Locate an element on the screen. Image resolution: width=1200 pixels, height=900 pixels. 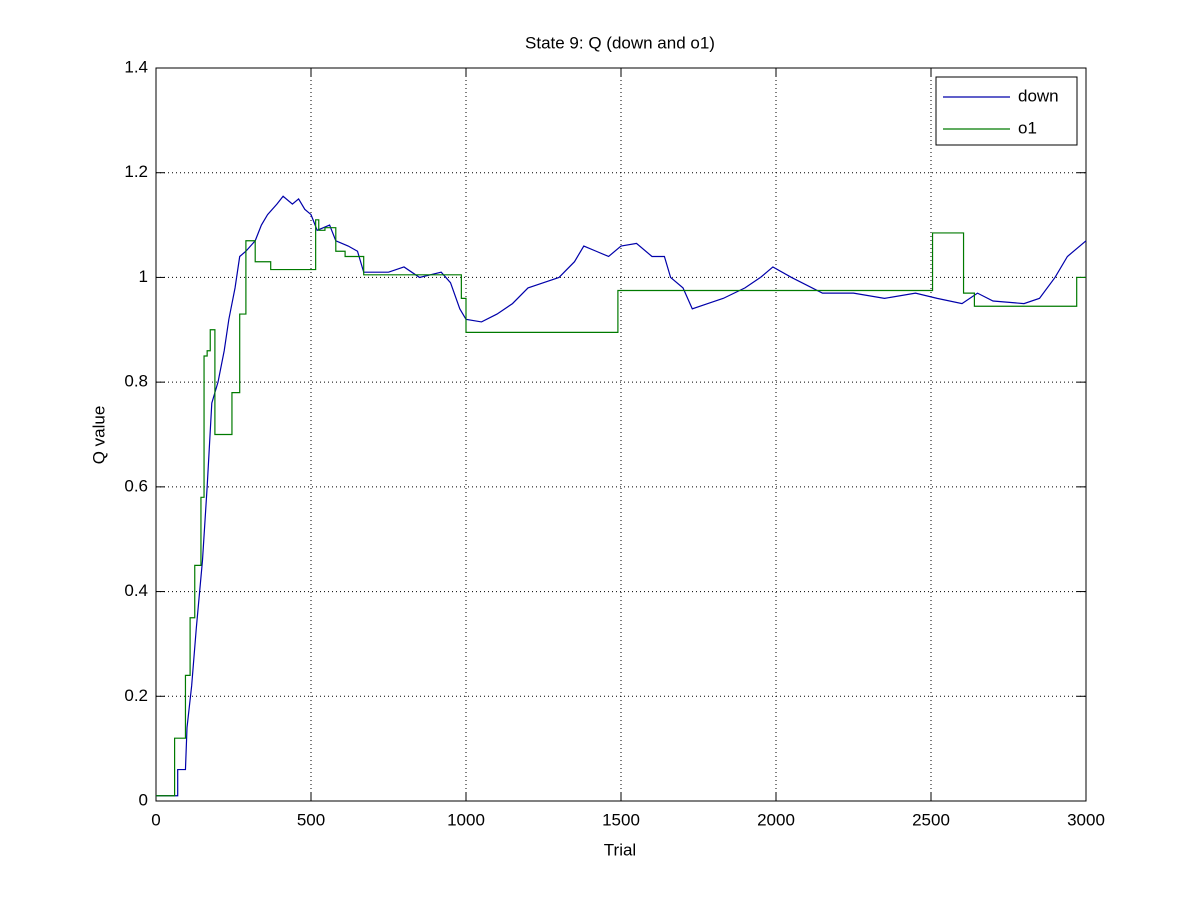
x-tick-label: 2500 is located at coordinates (931, 819).